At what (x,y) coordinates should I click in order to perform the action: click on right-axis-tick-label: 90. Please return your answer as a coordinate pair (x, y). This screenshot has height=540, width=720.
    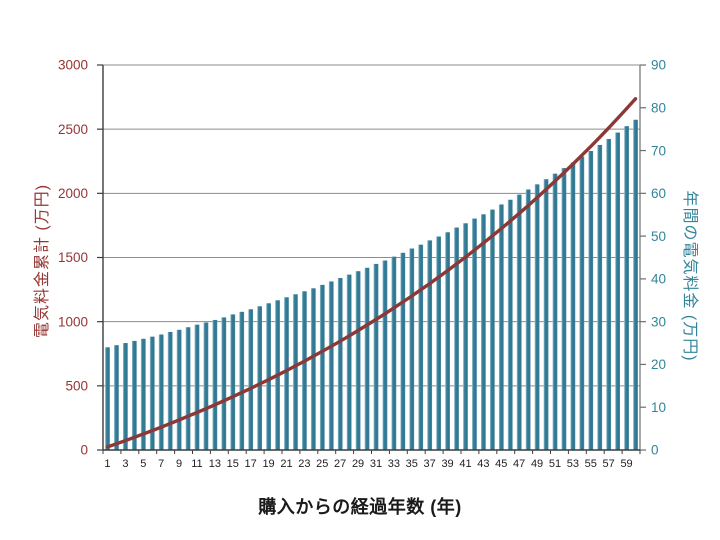
    Looking at the image, I should click on (658, 65).